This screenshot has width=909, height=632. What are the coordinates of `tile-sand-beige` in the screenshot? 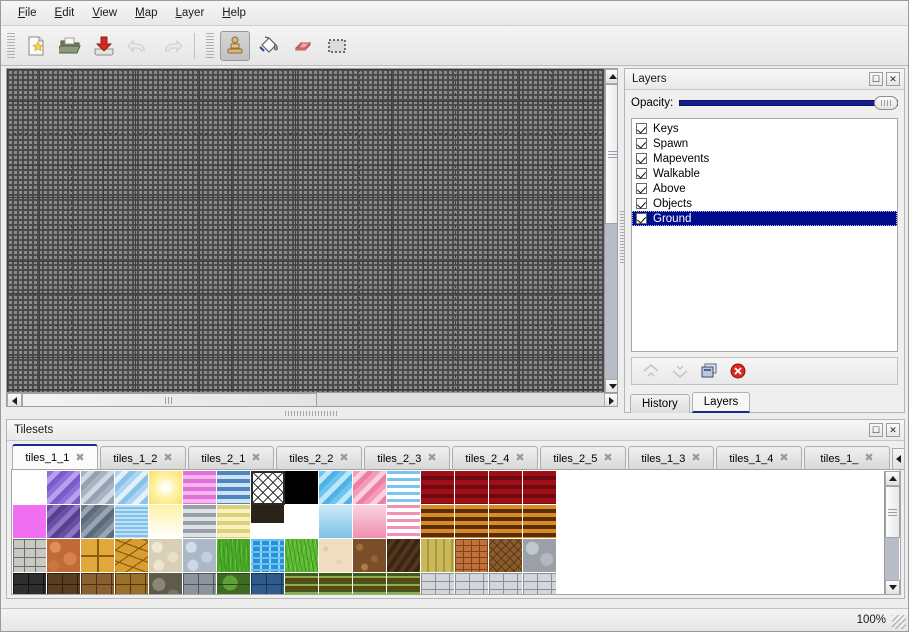 It's located at (336, 556).